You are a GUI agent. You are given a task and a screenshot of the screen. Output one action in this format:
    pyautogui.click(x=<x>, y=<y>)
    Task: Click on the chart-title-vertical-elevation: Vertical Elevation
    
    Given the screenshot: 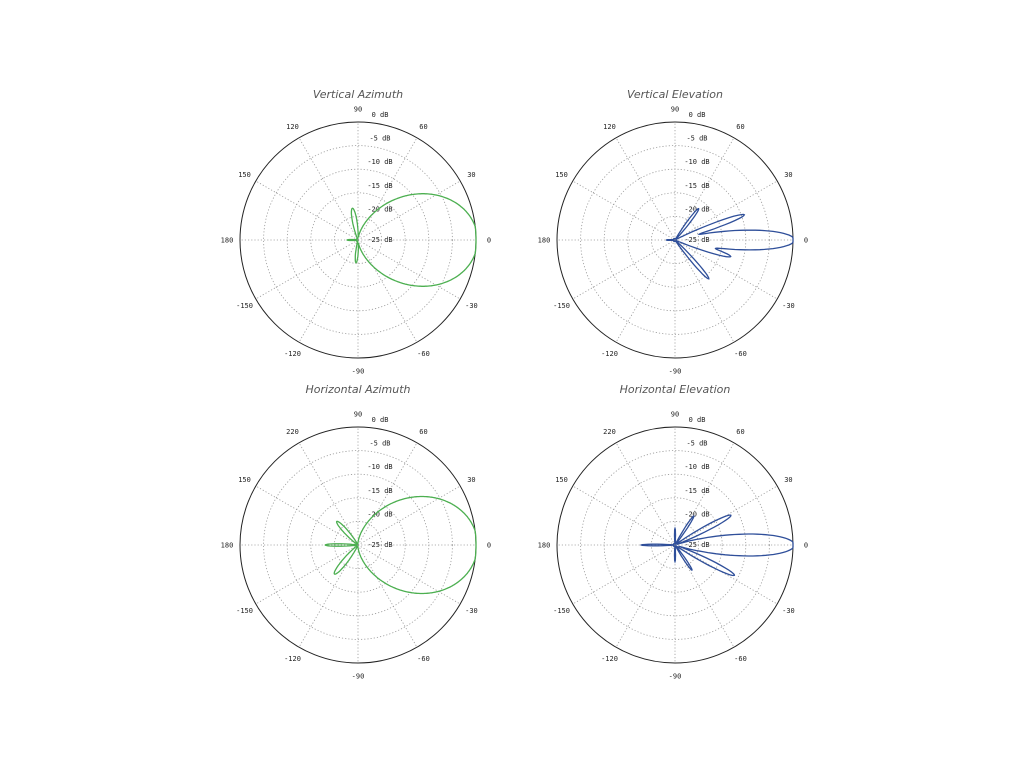 What is the action you would take?
    pyautogui.click(x=675, y=94)
    